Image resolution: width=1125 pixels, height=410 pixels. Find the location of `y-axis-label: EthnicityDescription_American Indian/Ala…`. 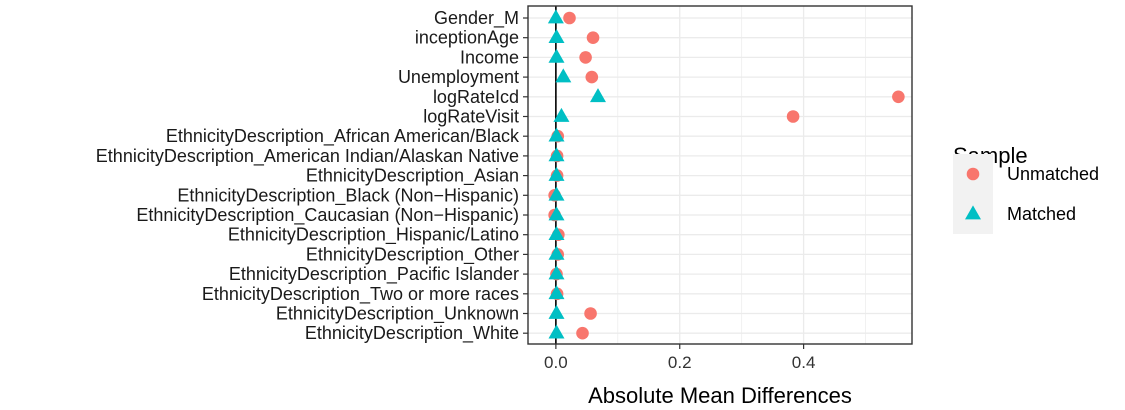

y-axis-label: EthnicityDescription_American Indian/Ala… is located at coordinates (307, 156).